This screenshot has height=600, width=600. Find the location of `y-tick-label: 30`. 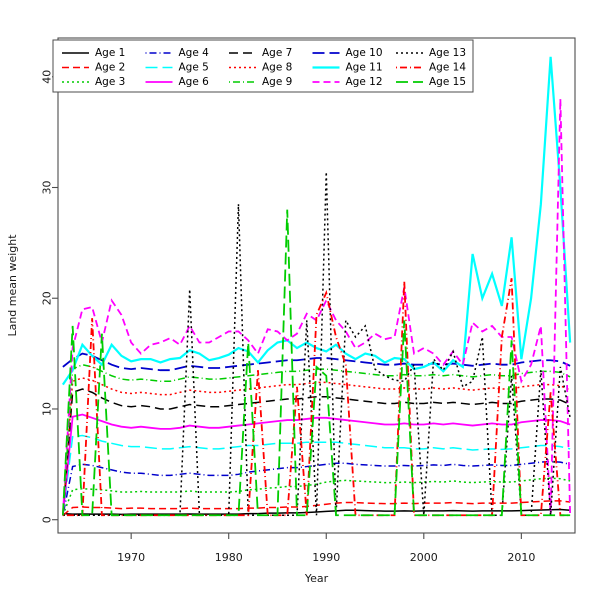

y-tick-label: 30 is located at coordinates (47, 187).